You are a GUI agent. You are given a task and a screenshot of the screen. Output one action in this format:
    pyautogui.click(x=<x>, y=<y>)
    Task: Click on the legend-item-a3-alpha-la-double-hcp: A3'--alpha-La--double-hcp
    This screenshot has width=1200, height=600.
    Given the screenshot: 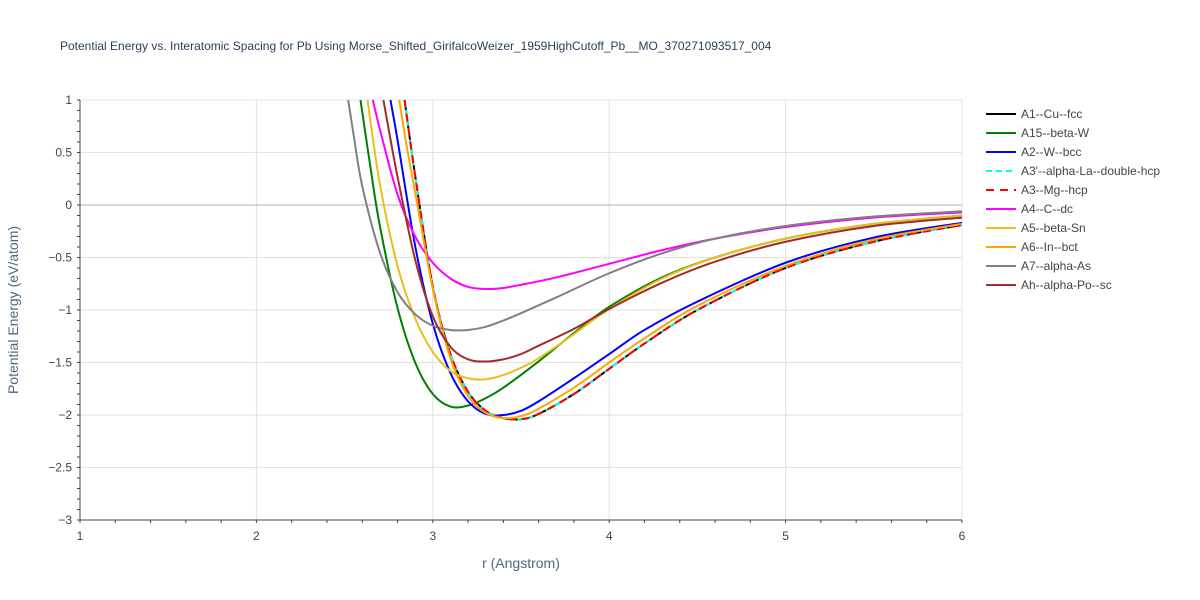 What is the action you would take?
    pyautogui.click(x=1073, y=171)
    